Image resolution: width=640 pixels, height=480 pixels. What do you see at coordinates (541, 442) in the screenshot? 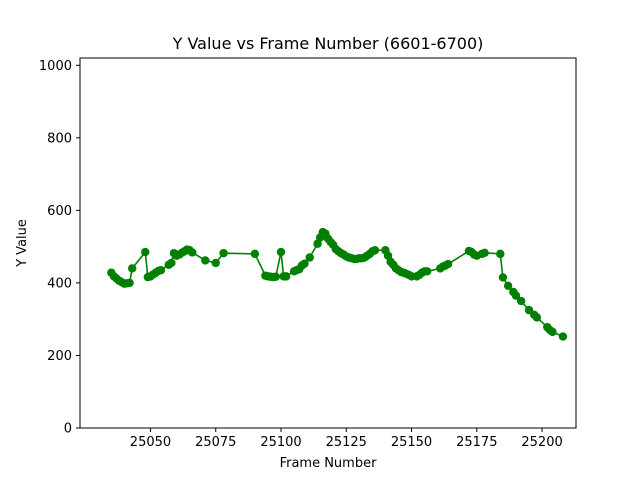
I see `x-tick-label: 25200` at bounding box center [541, 442].